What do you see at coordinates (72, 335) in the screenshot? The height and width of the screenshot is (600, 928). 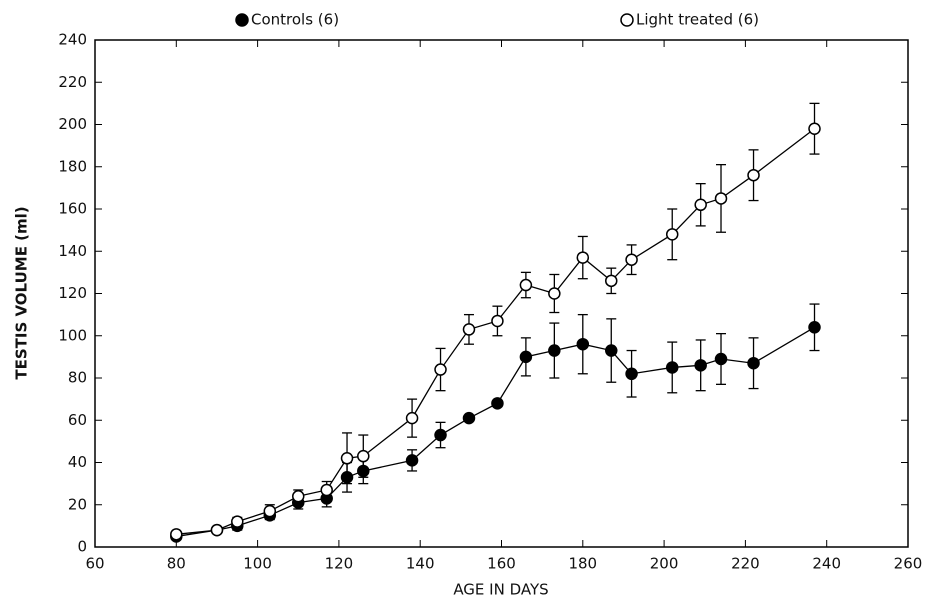 I see `y-tick-label: 100` at bounding box center [72, 335].